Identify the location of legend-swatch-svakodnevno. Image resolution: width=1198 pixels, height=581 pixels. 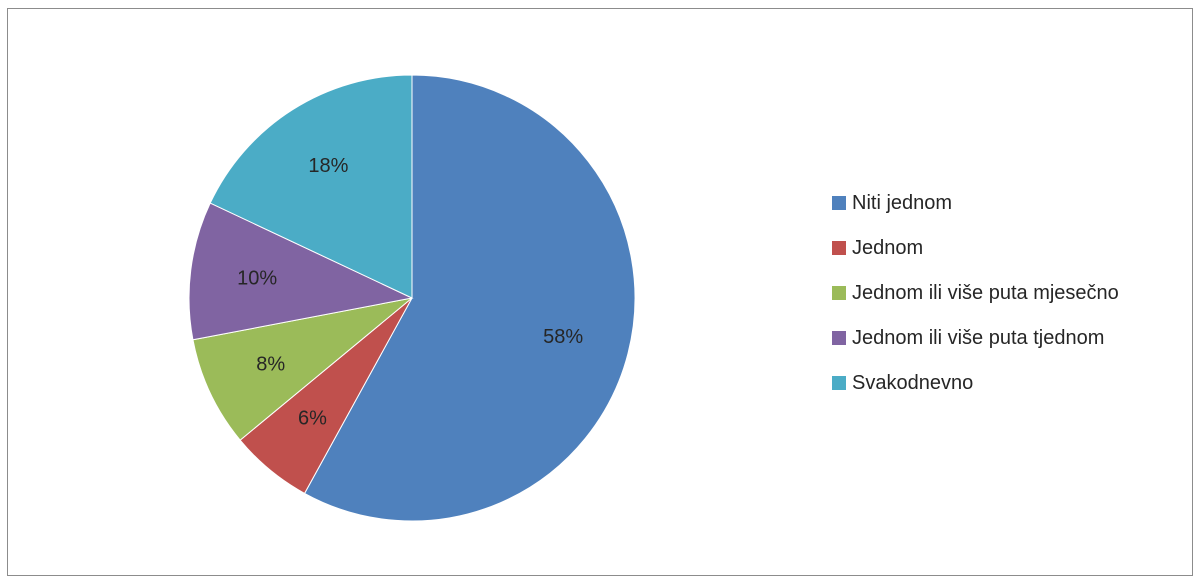
(839, 383).